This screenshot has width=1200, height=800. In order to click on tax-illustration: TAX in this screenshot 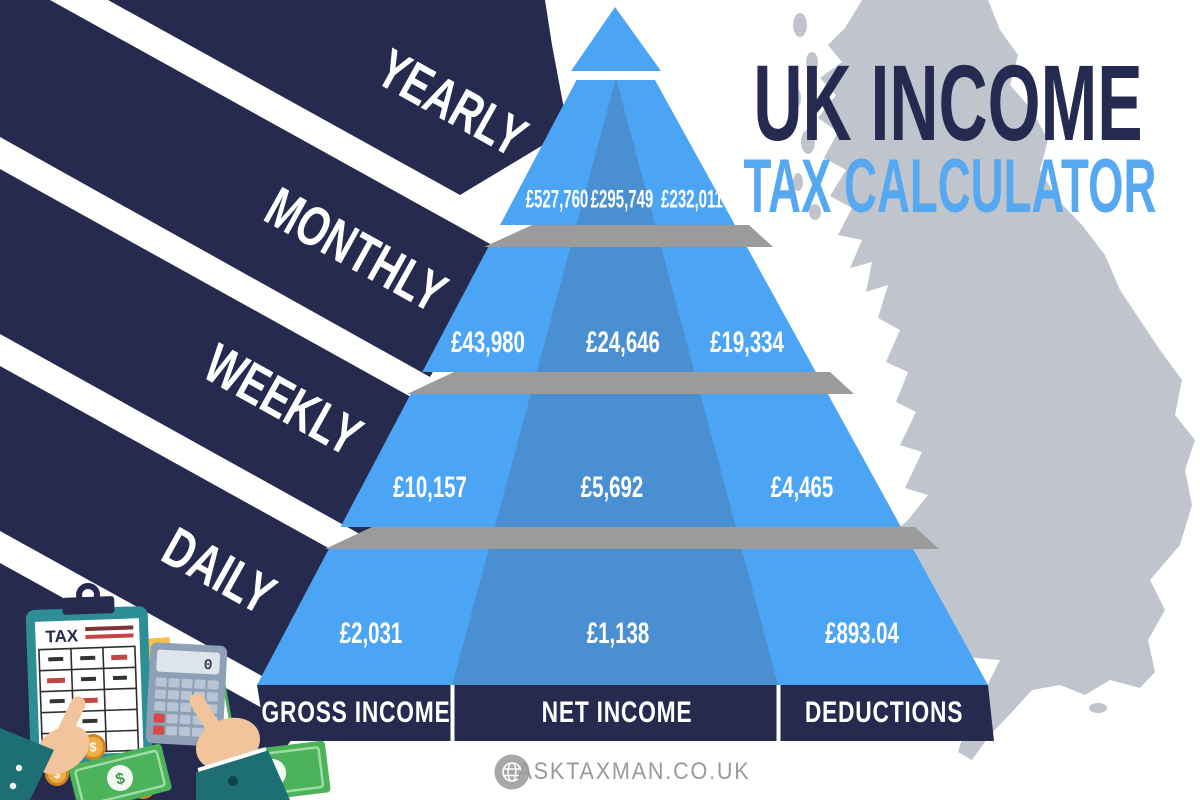, I will do `click(165, 691)`.